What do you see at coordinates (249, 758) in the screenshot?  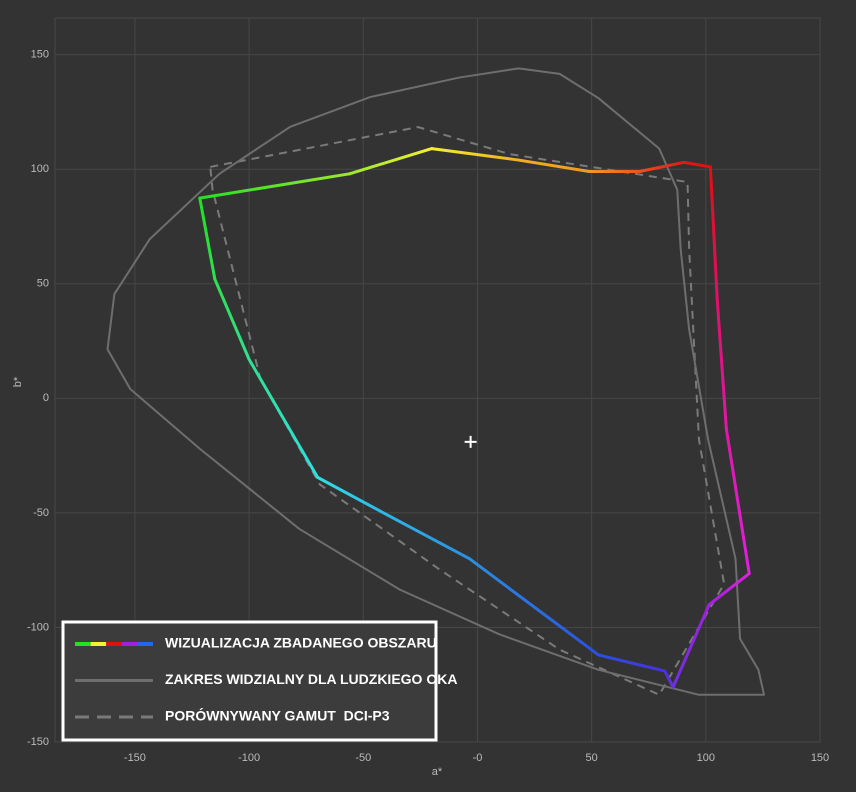 I see `x-tick-label: -100` at bounding box center [249, 758].